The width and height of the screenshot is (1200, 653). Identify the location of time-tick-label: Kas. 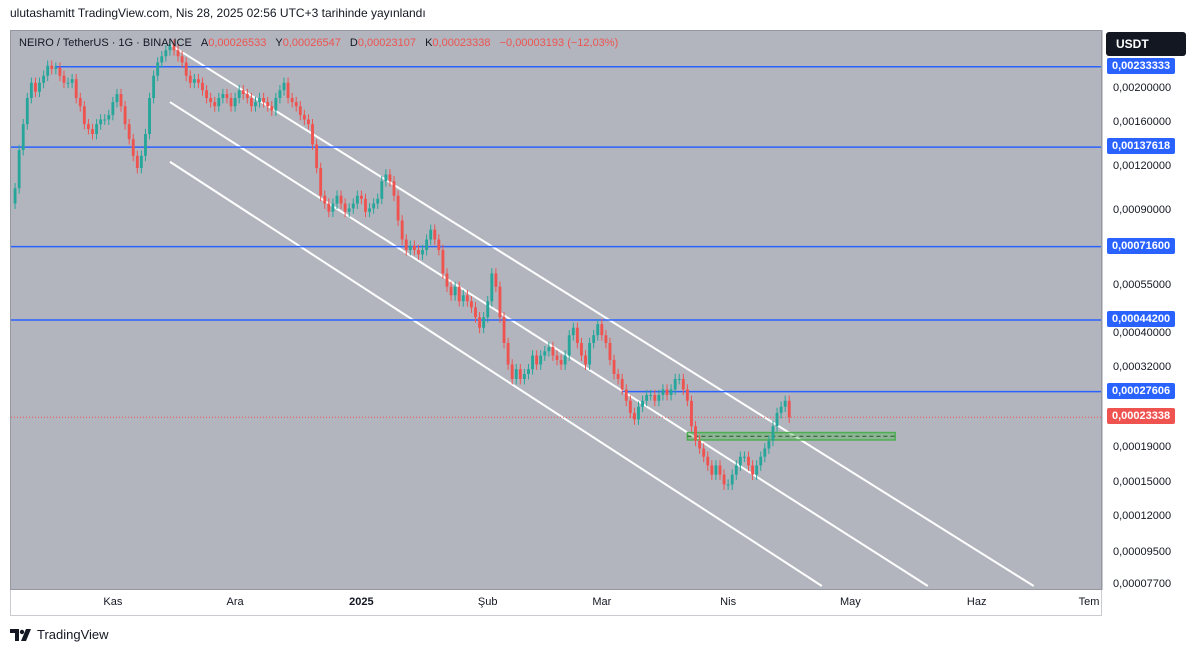
(113, 602).